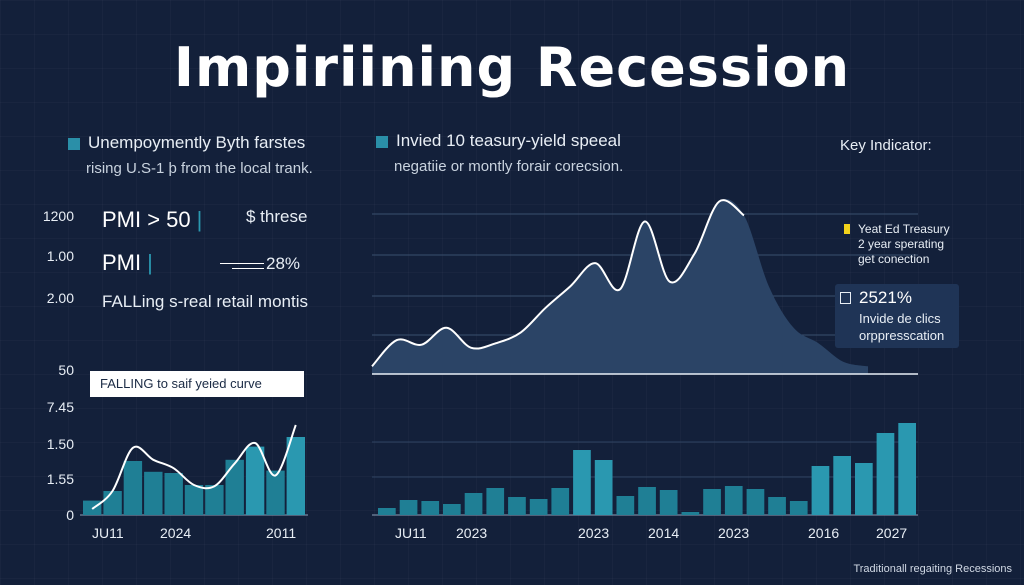 The image size is (1024, 585). I want to click on y-label: 1200, so click(58, 216).